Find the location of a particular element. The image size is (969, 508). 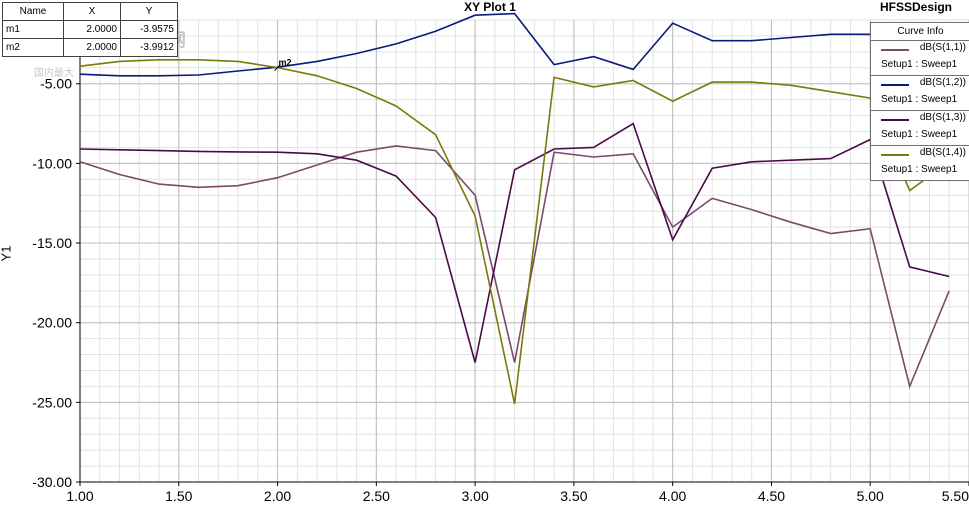

marker-name: m2 is located at coordinates (33, 47).